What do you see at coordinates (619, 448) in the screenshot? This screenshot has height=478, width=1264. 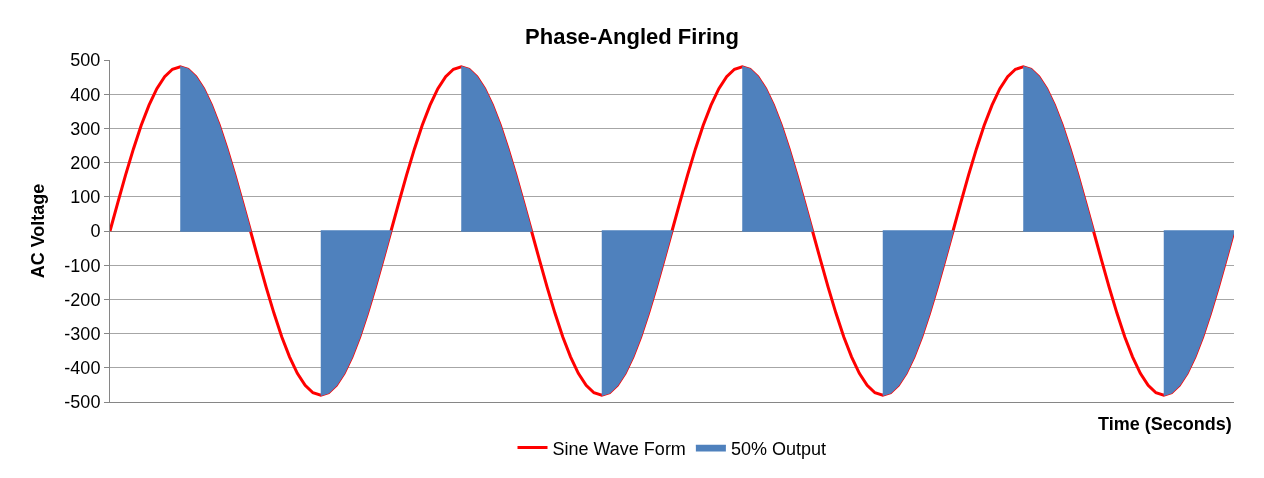 I see `legend-label: Sine Wave Form` at bounding box center [619, 448].